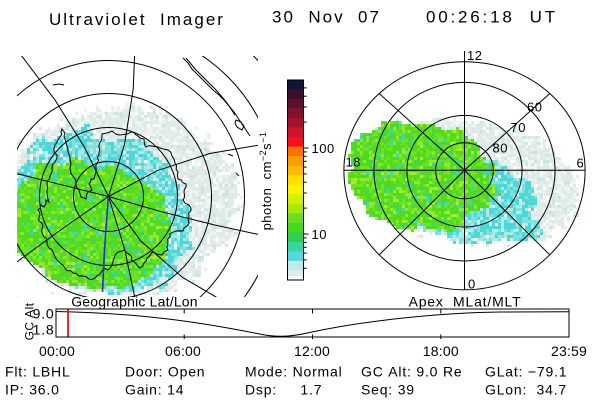 This screenshot has width=600, height=400. Describe the element at coordinates (266, 181) in the screenshot. I see `svg-text: photon cm−2s−1` at that location.